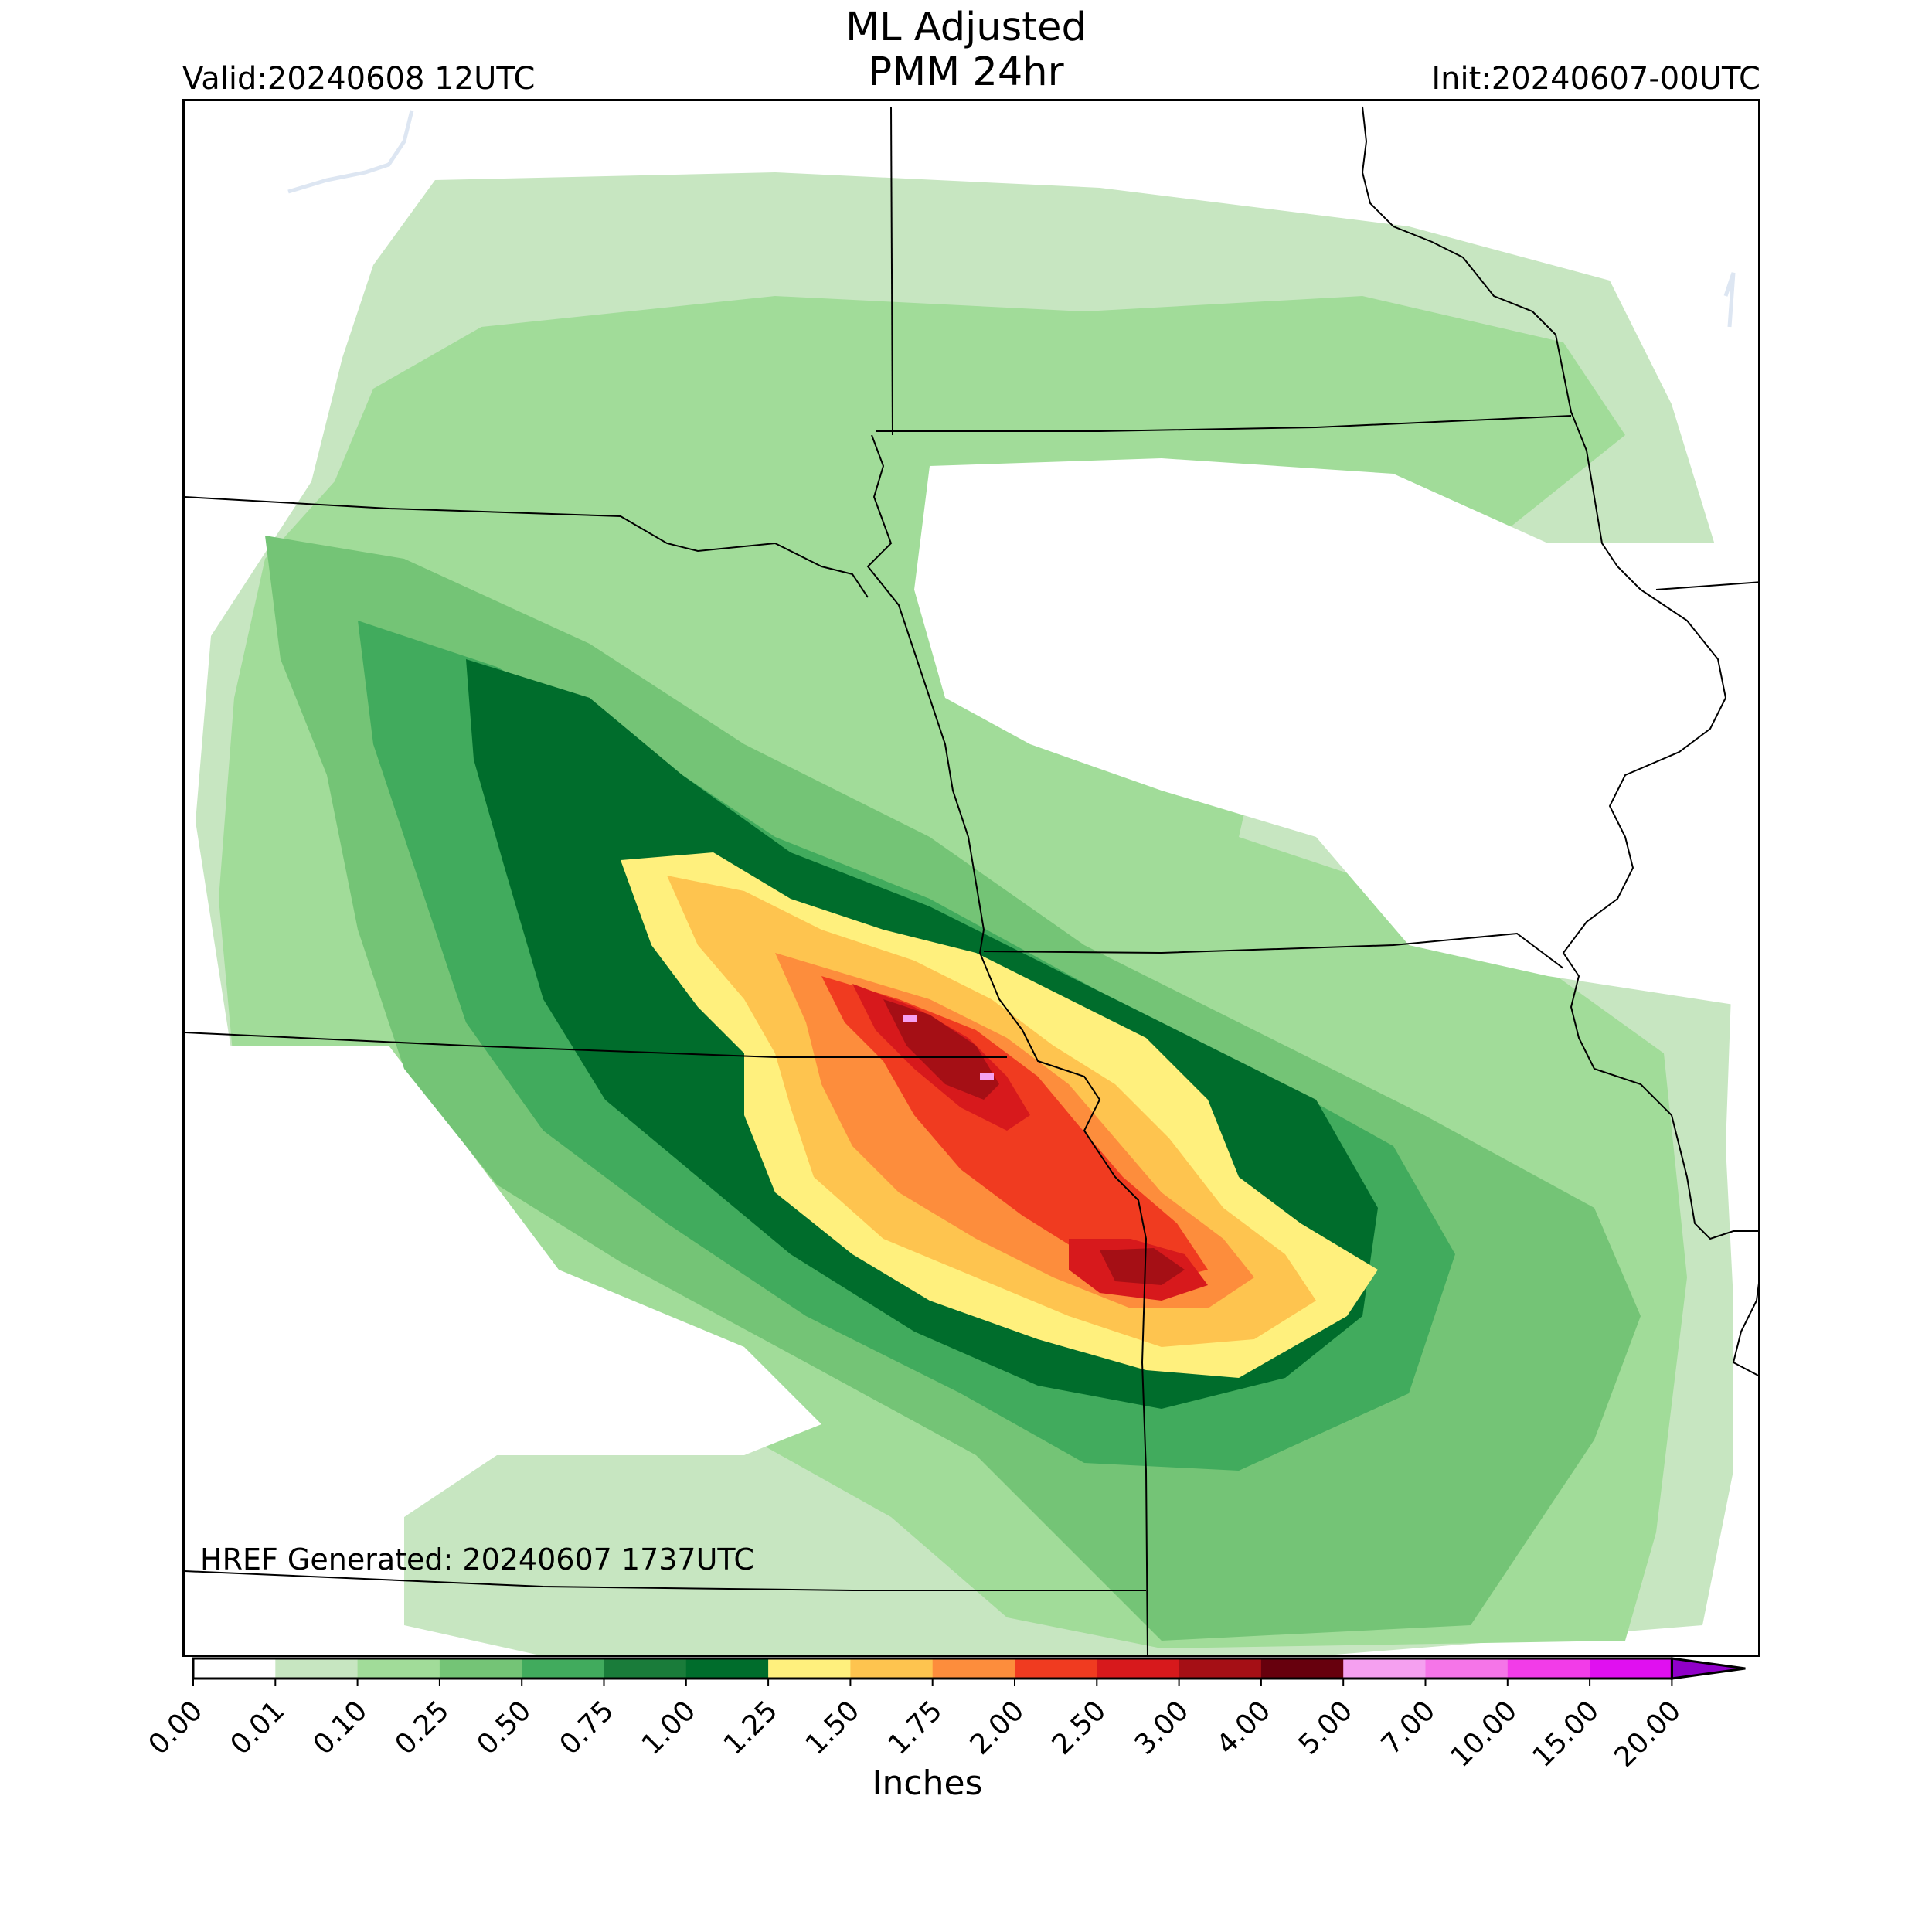 This screenshot has height=1932, width=1932. I want to click on precip-band-2-50-b, so click(1142, 1267).